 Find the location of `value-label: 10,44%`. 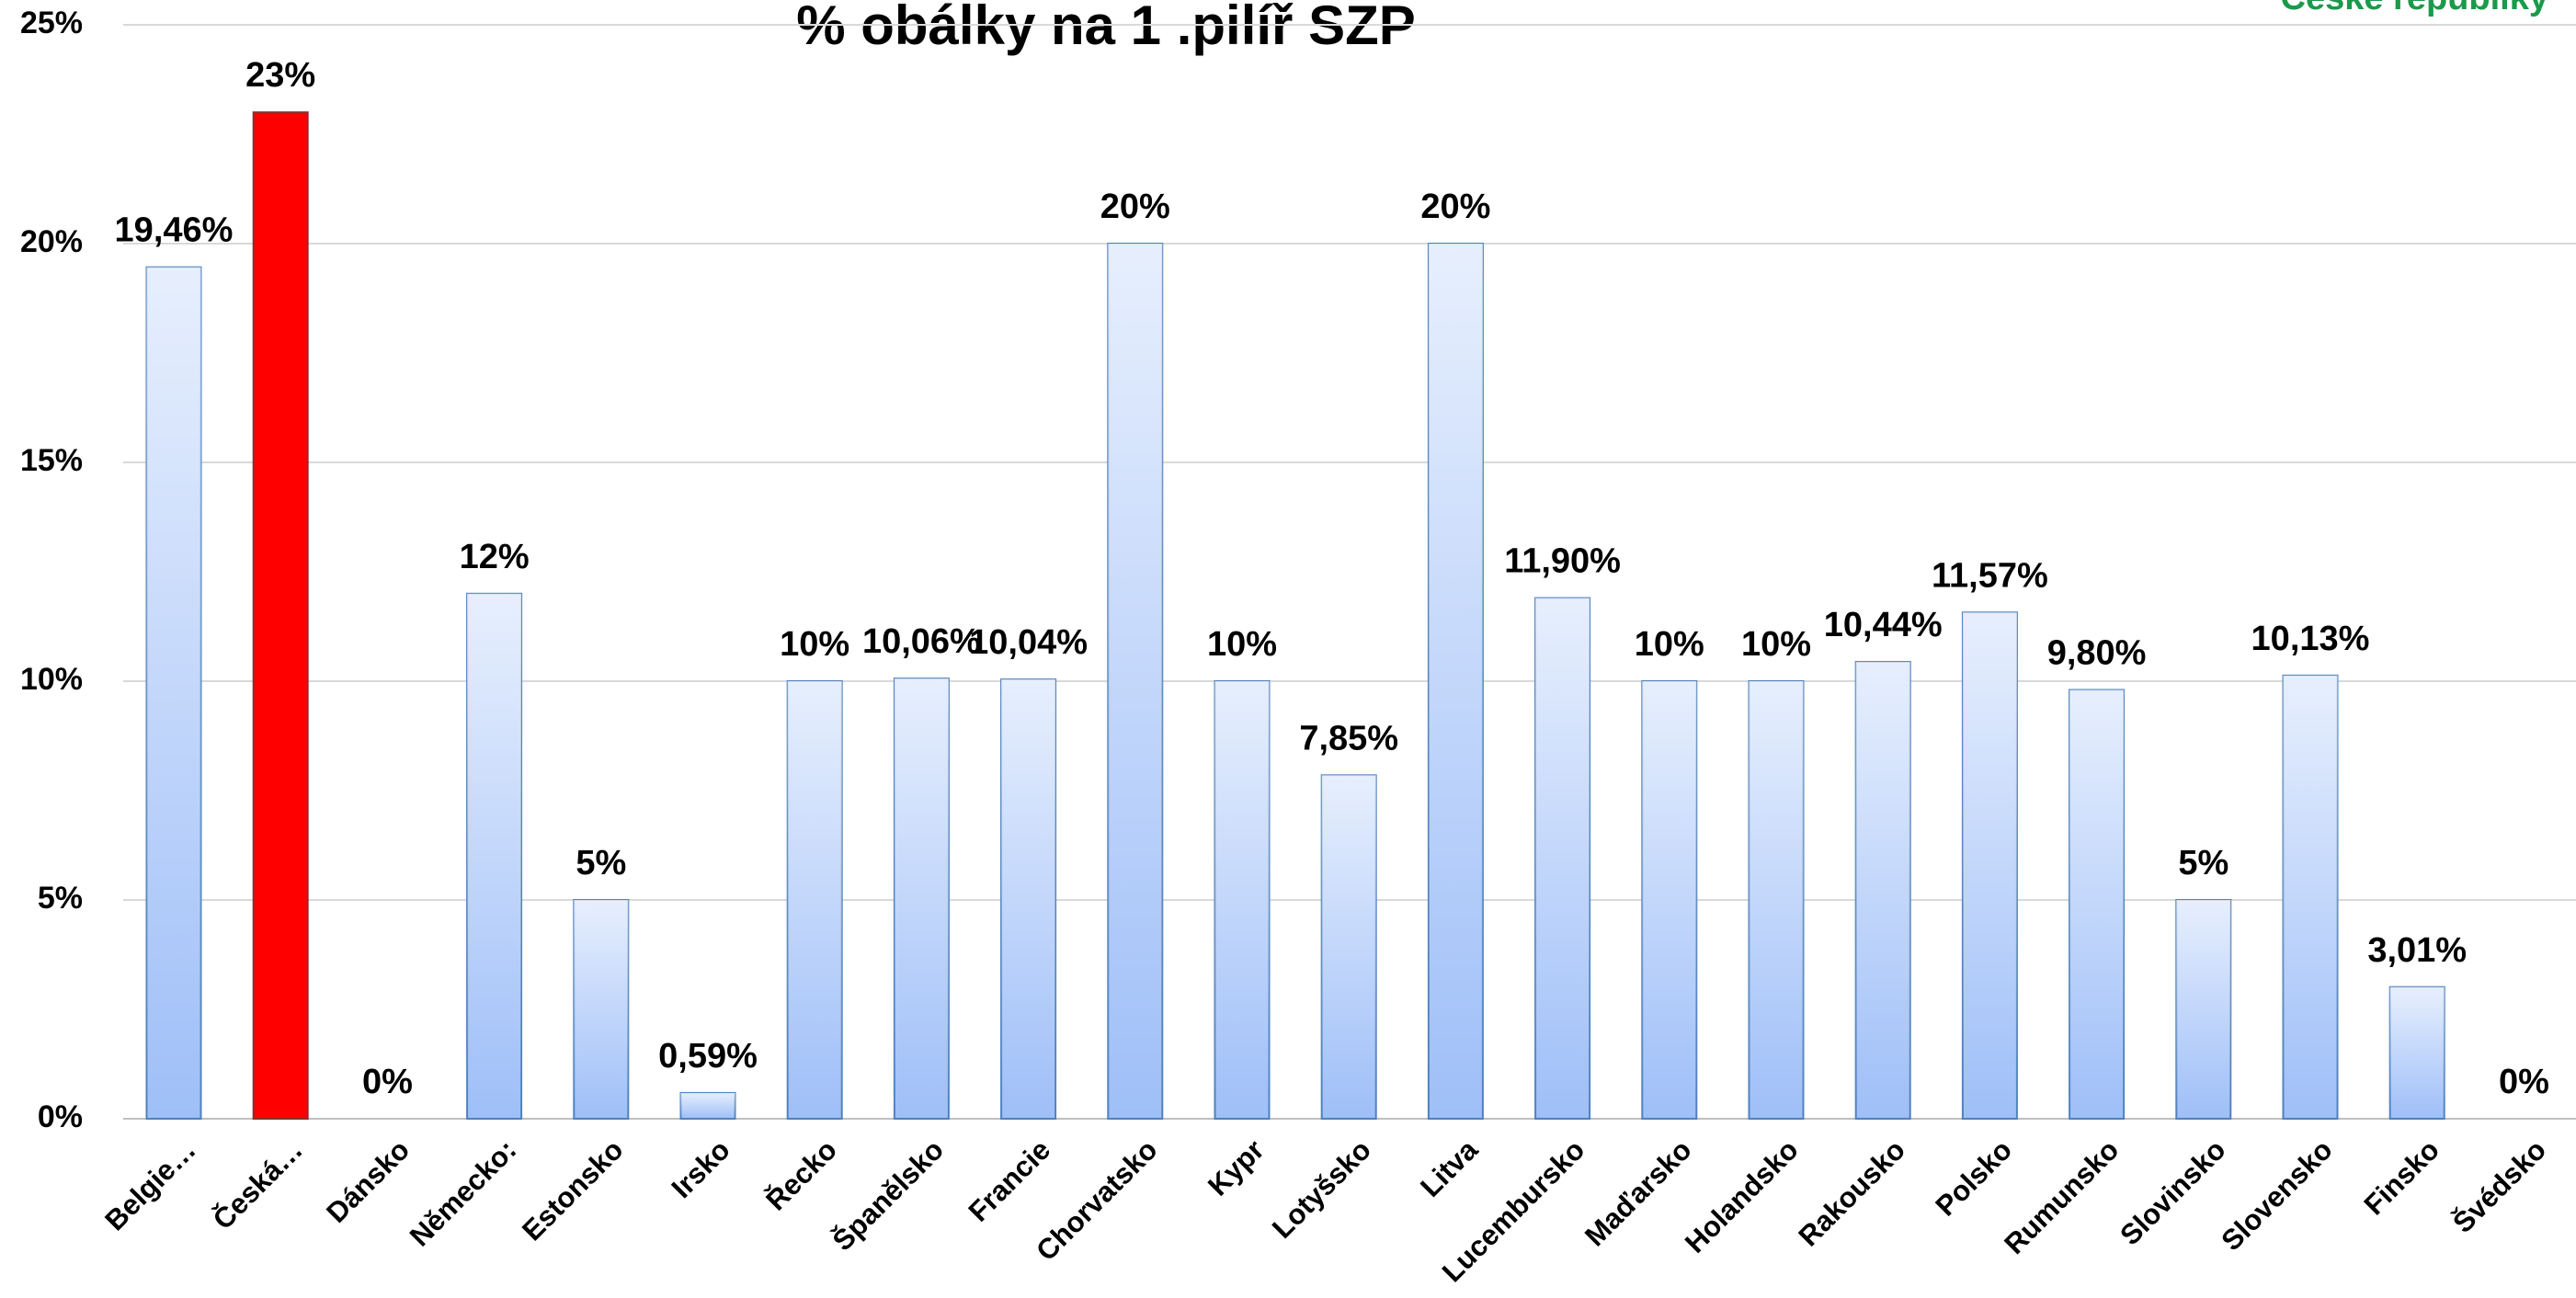

value-label: 10,44% is located at coordinates (1883, 625).